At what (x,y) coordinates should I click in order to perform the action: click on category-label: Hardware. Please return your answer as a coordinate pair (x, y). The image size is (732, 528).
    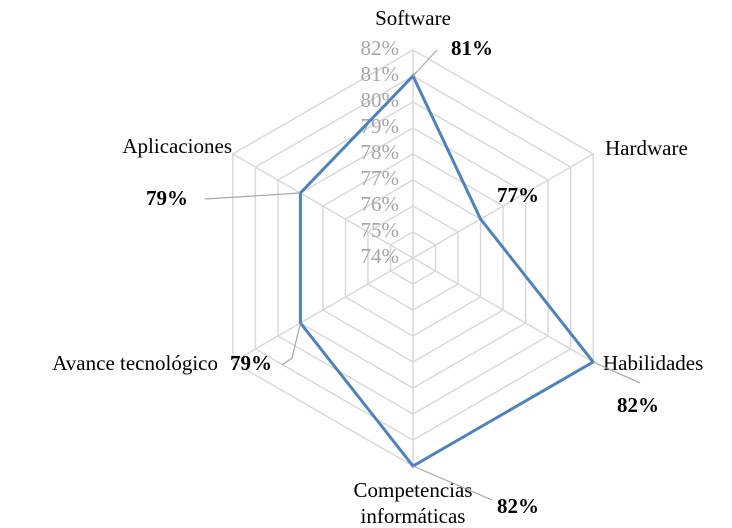
    Looking at the image, I should click on (646, 148).